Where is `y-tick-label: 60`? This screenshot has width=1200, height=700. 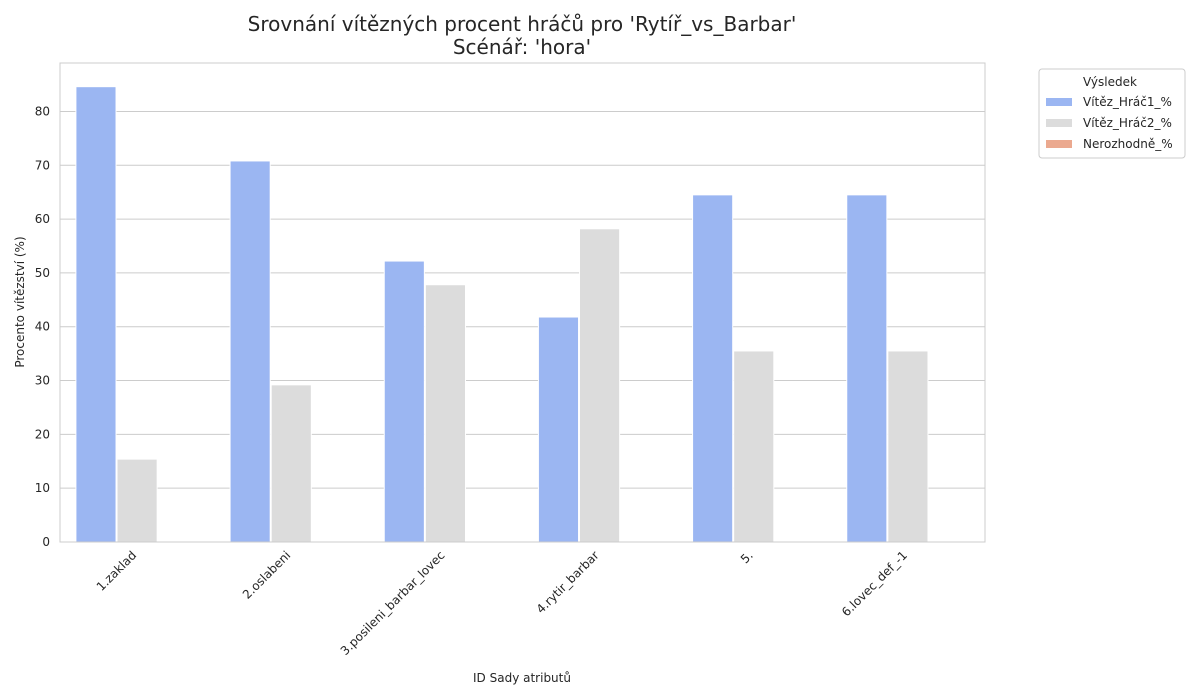
y-tick-label: 60 is located at coordinates (42, 219).